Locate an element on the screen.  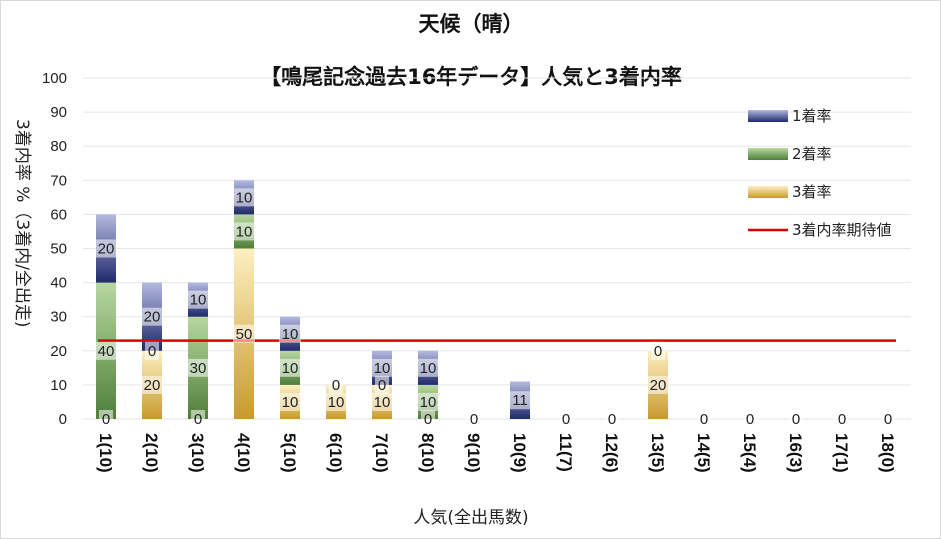
x-axis-label: 人気(全出馬数) is located at coordinates (470, 518).